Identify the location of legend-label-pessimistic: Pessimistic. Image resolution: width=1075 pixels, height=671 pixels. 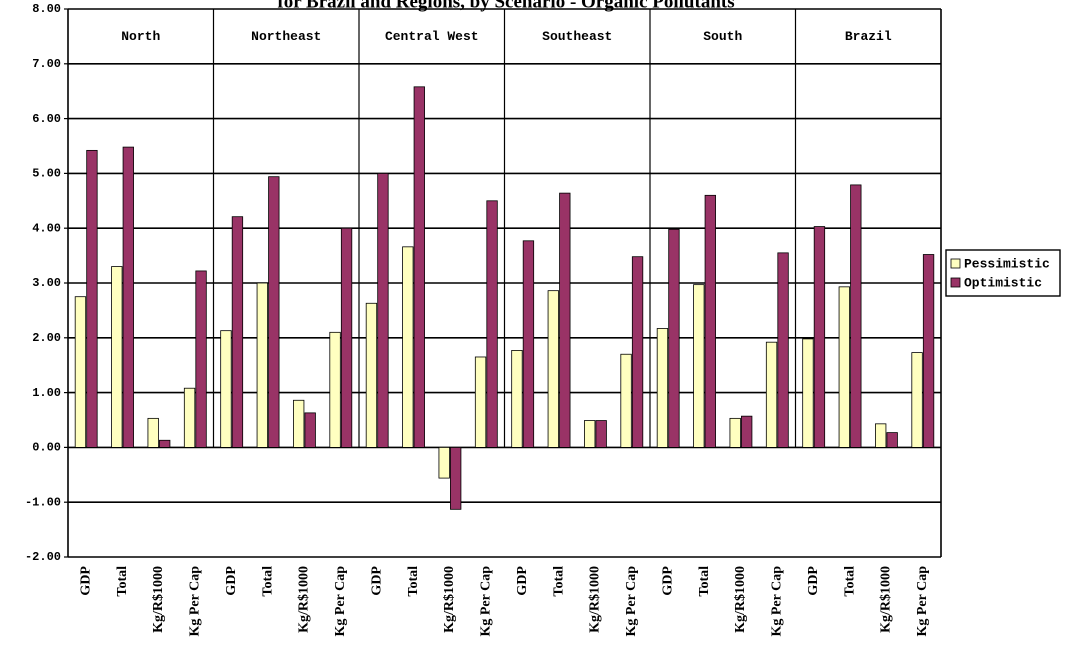
(1007, 263).